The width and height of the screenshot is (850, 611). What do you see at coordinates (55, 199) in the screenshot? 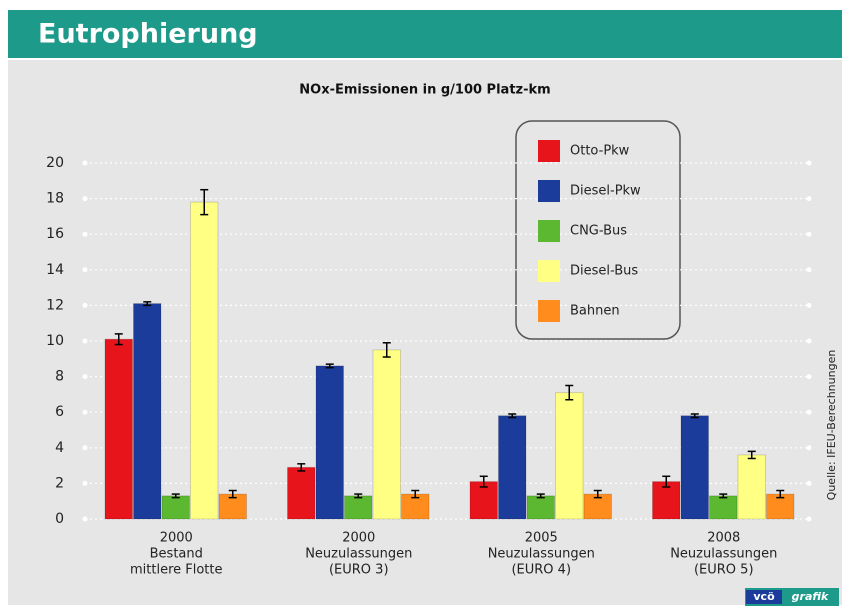
I see `y-tick-label: 18` at bounding box center [55, 199].